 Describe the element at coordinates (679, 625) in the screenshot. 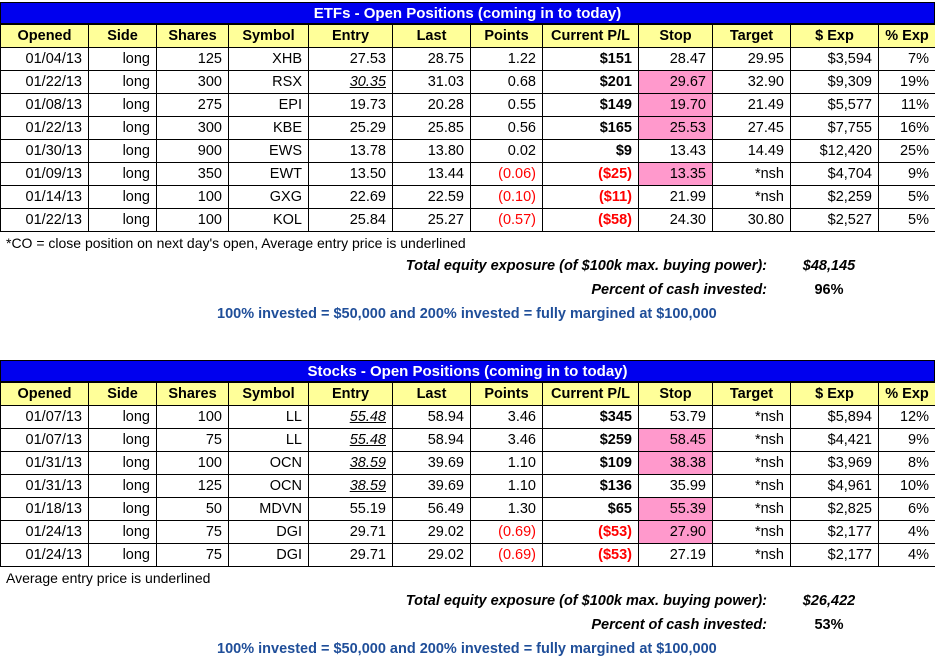

I see `stocks-percent-label: Percent of cash invested:` at that location.